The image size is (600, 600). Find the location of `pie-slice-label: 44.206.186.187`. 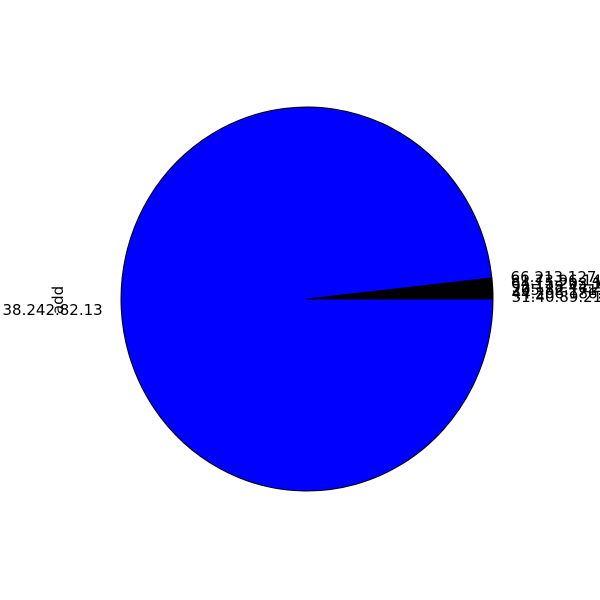

pie-slice-label: 44.206.186.187 is located at coordinates (556, 294).